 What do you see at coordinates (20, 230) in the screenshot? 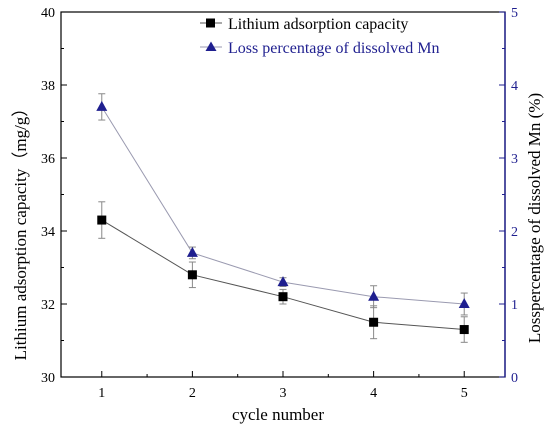
I see `left-axis-label: Lithium adsorption capacity（mg/g）` at bounding box center [20, 230].